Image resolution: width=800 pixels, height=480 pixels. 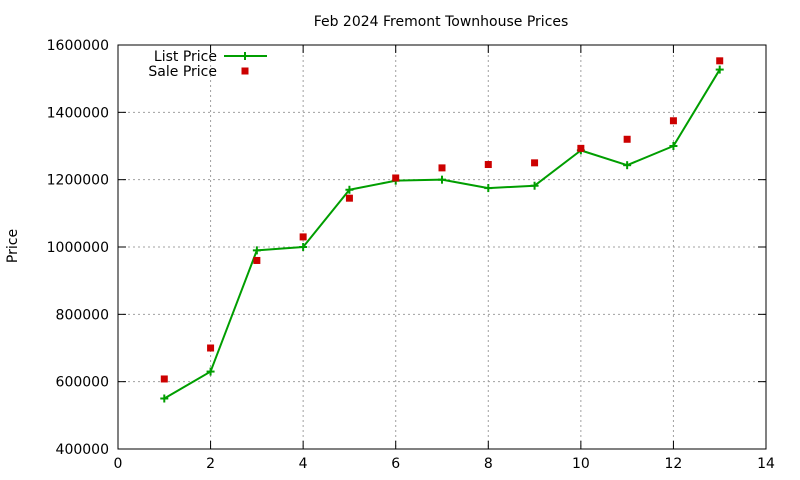 What do you see at coordinates (182, 72) in the screenshot?
I see `legend-label: Sale Price` at bounding box center [182, 72].